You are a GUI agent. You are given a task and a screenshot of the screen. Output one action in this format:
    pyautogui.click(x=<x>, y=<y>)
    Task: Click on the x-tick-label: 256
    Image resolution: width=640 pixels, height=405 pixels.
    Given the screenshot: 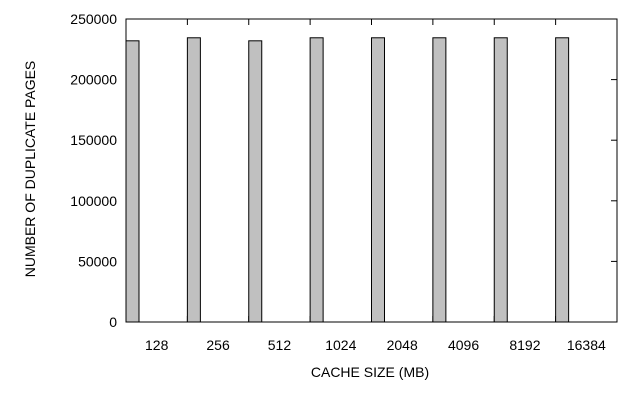 What is the action you would take?
    pyautogui.click(x=218, y=345)
    